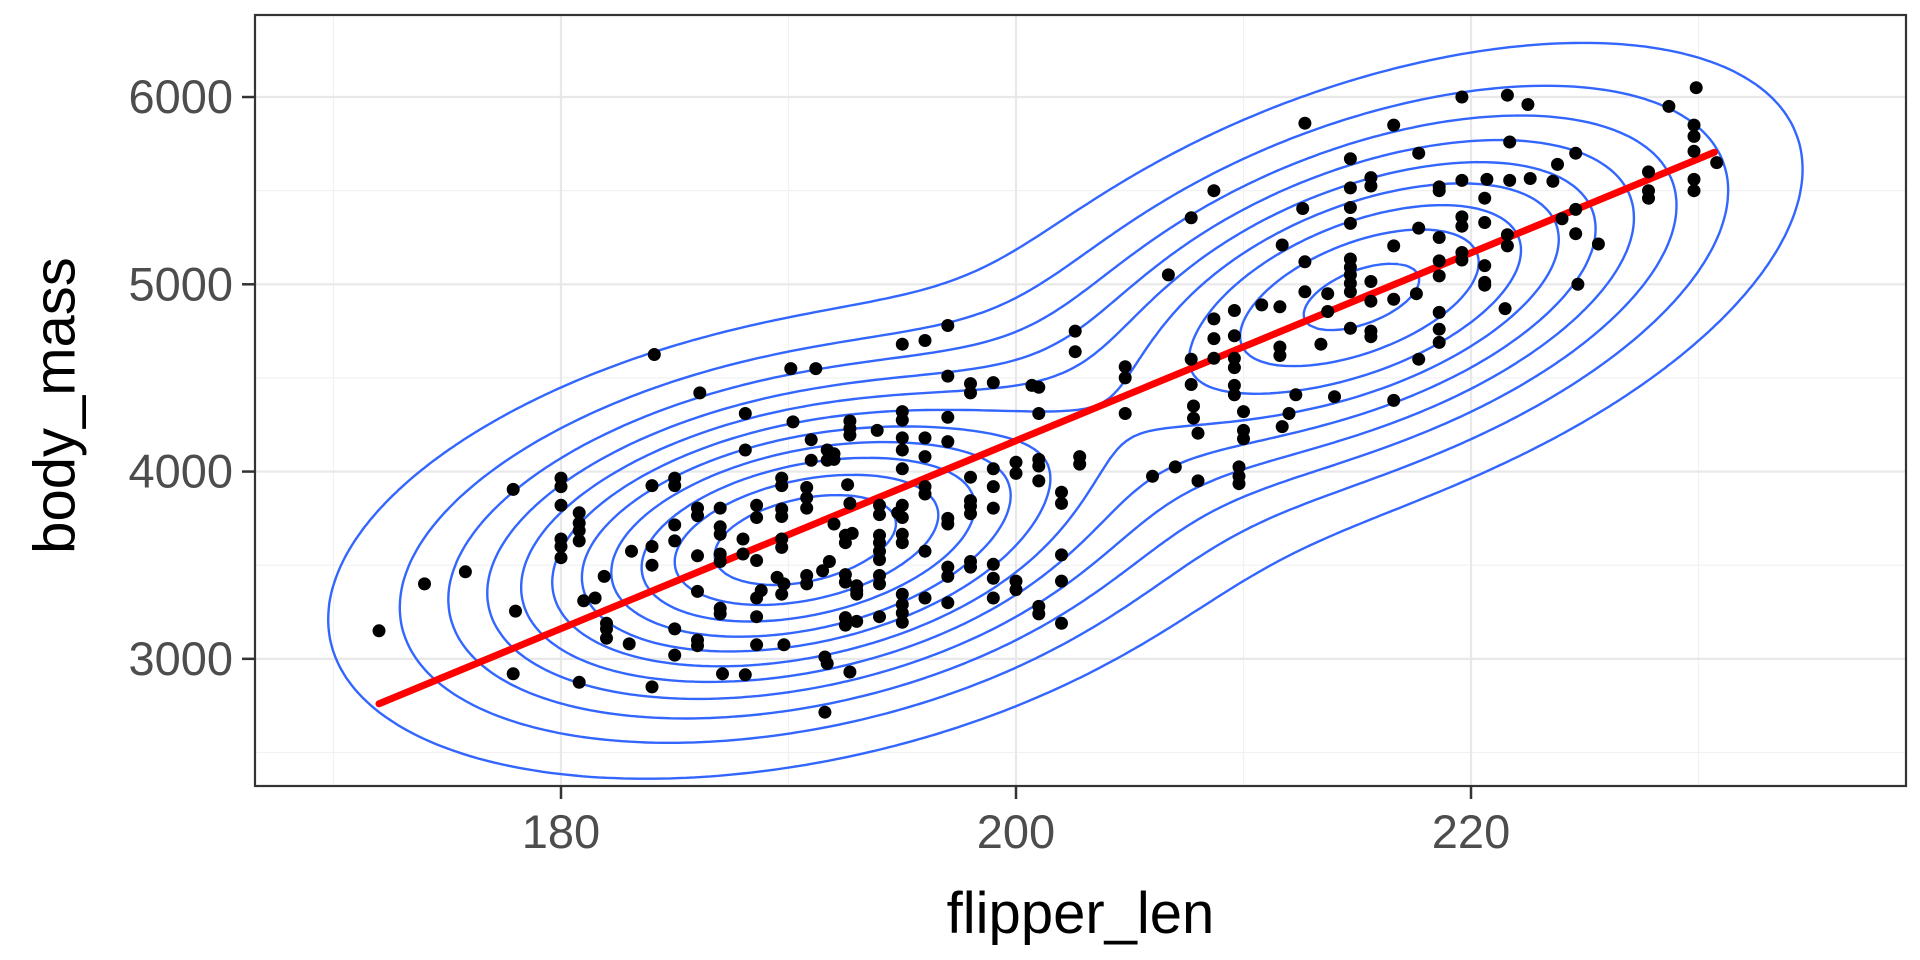  Describe the element at coordinates (180, 658) in the screenshot. I see `y-tick-label: 3000` at that location.